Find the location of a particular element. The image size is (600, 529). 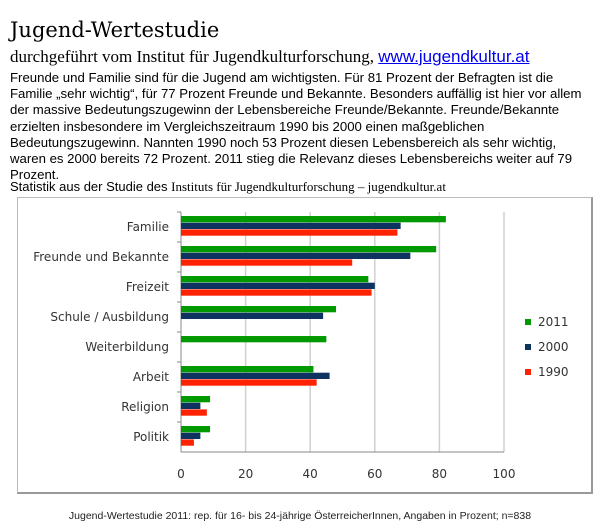

category-label: Arbeit is located at coordinates (151, 377).